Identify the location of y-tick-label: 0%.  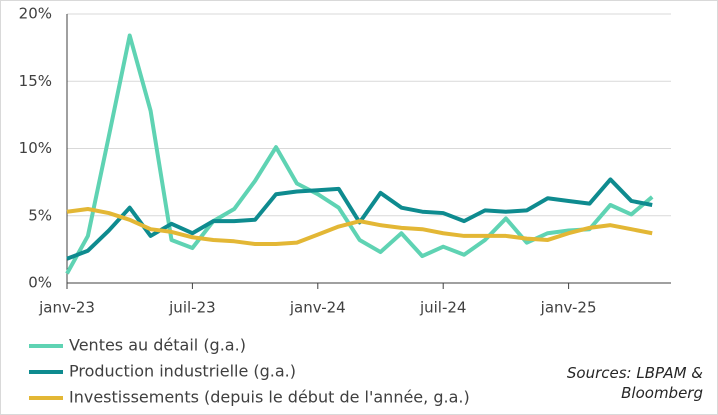
(40, 283).